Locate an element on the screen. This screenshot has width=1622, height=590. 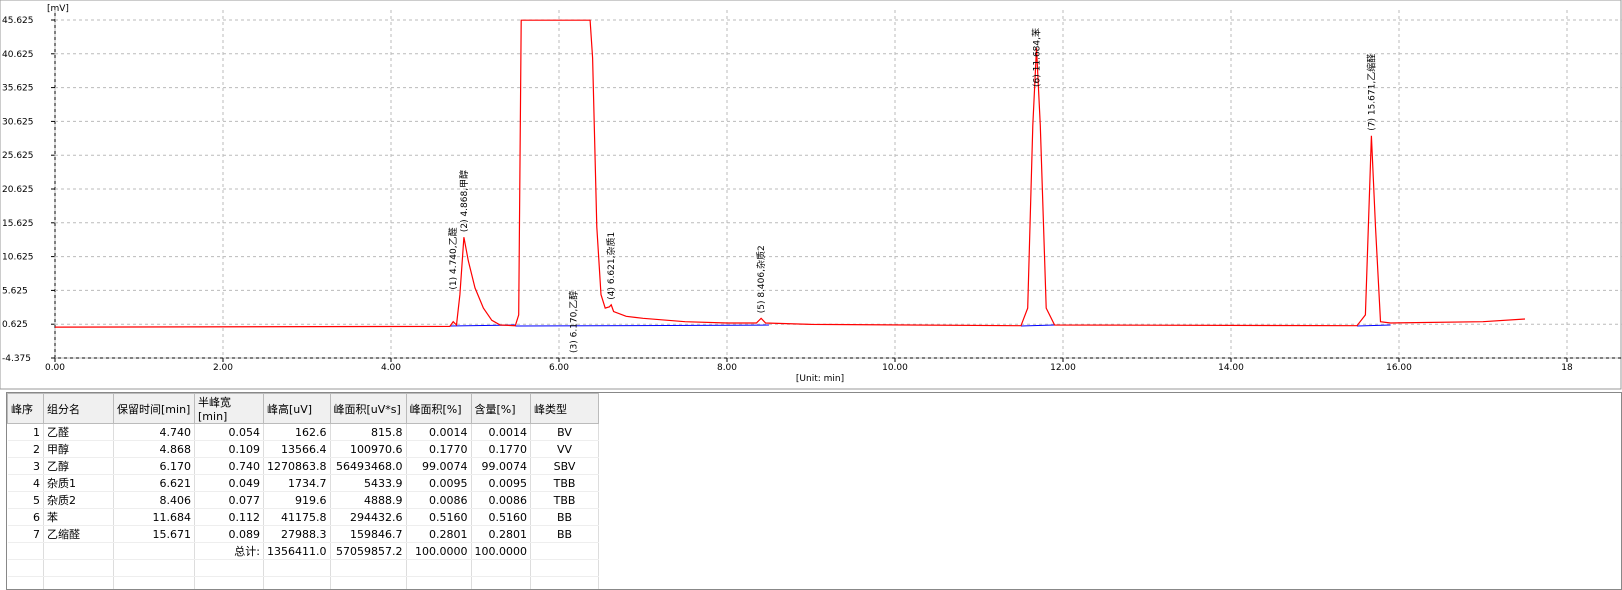
table-cell: 乙醇 is located at coordinates (78, 466).